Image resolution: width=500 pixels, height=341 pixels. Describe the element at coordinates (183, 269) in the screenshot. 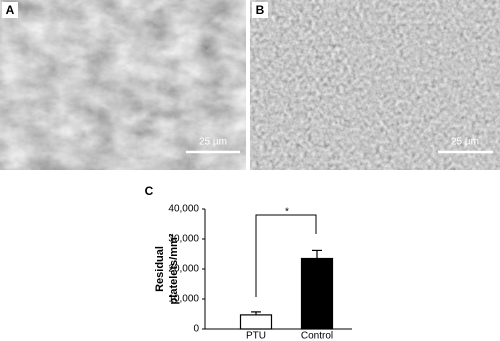

I see `y-tick-label: 20,000` at that location.